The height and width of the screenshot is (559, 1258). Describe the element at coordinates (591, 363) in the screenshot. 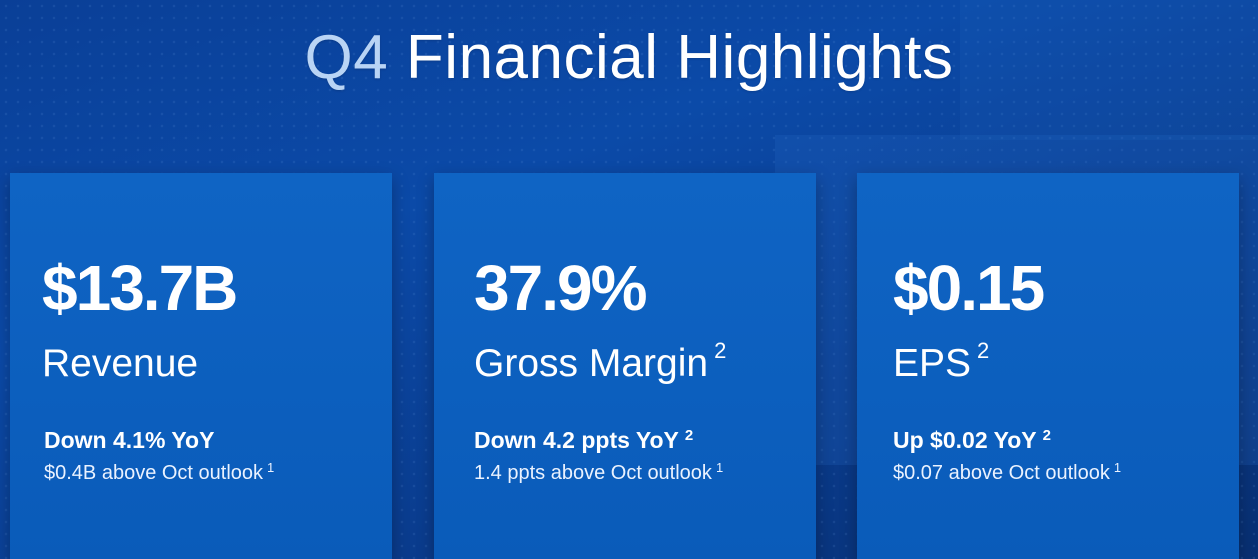

I see `metric-label: Gross Margin` at that location.